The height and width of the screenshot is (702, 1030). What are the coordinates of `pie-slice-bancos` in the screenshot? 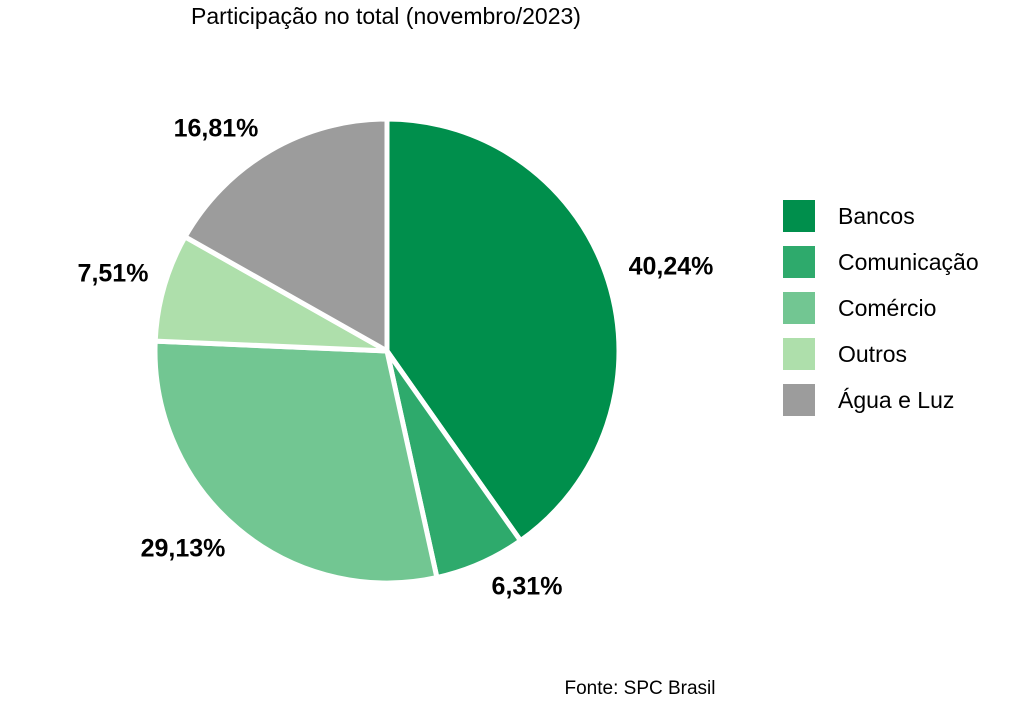 It's located at (503, 330).